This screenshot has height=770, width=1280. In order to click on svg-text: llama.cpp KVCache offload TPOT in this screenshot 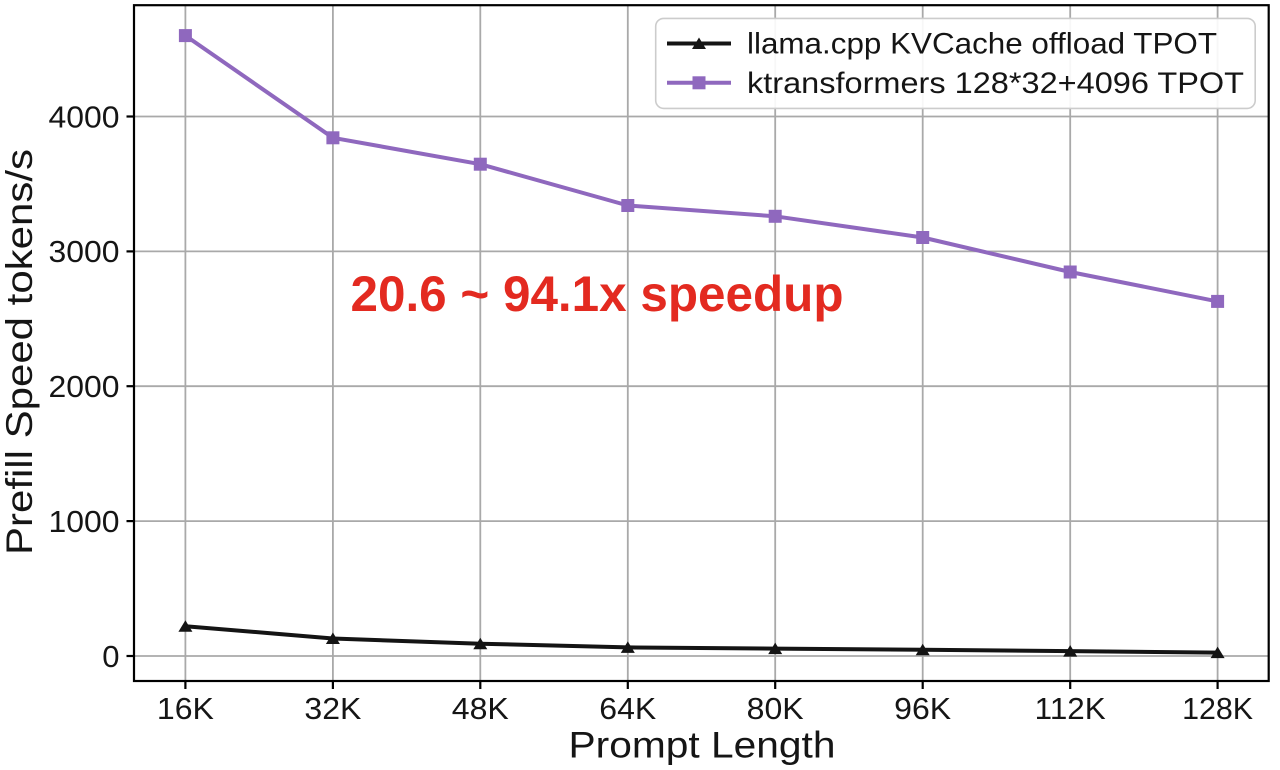, I will do `click(982, 44)`.